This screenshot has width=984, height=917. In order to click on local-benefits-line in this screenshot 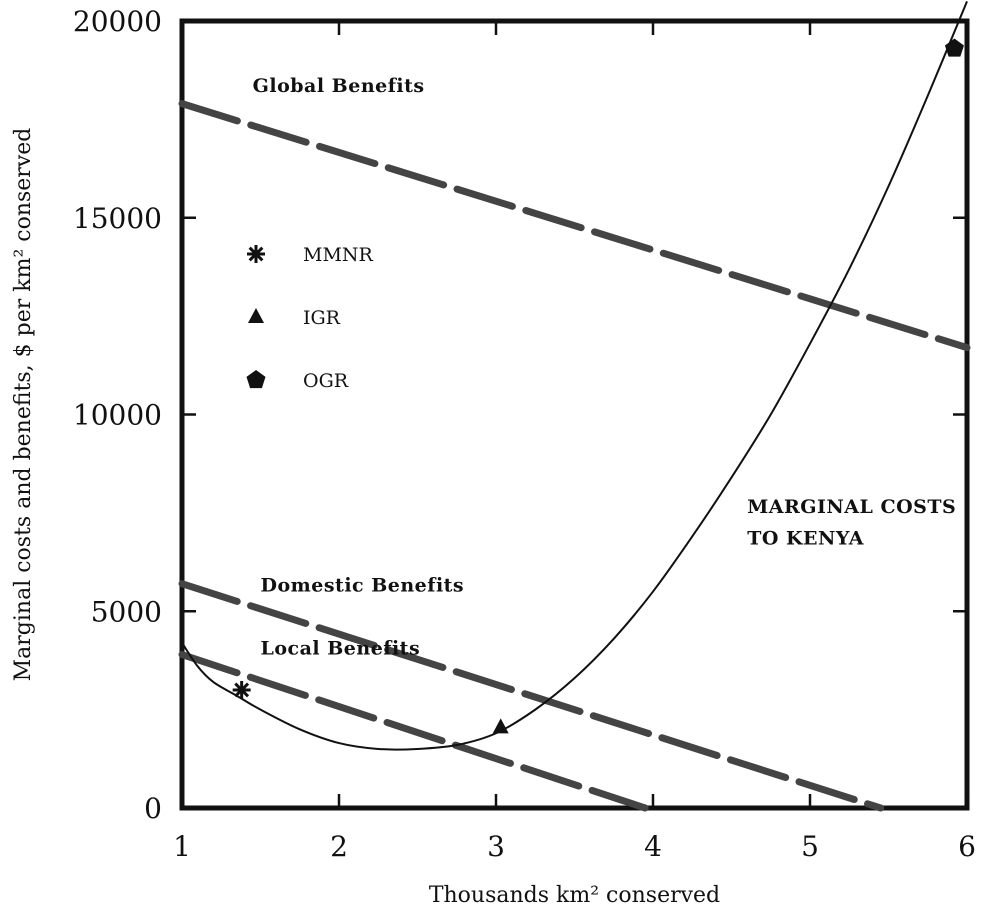, I will do `click(413, 731)`.